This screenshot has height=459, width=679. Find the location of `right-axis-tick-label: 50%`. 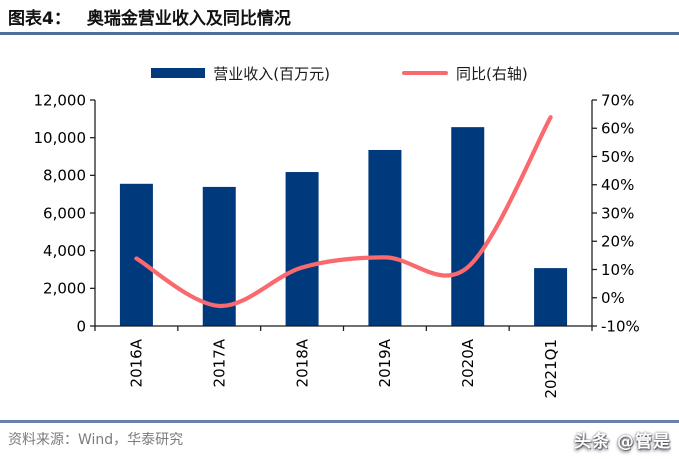

right-axis-tick-label: 50% is located at coordinates (617, 157).